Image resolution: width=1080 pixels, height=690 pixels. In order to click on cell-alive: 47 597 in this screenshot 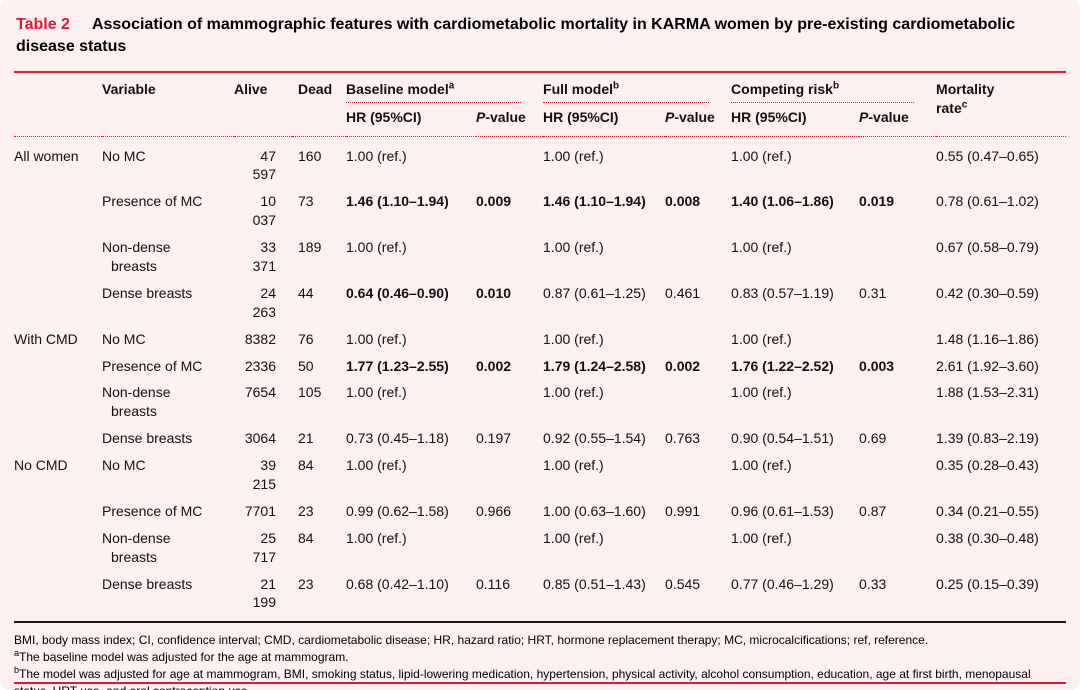, I will do `click(264, 165)`.